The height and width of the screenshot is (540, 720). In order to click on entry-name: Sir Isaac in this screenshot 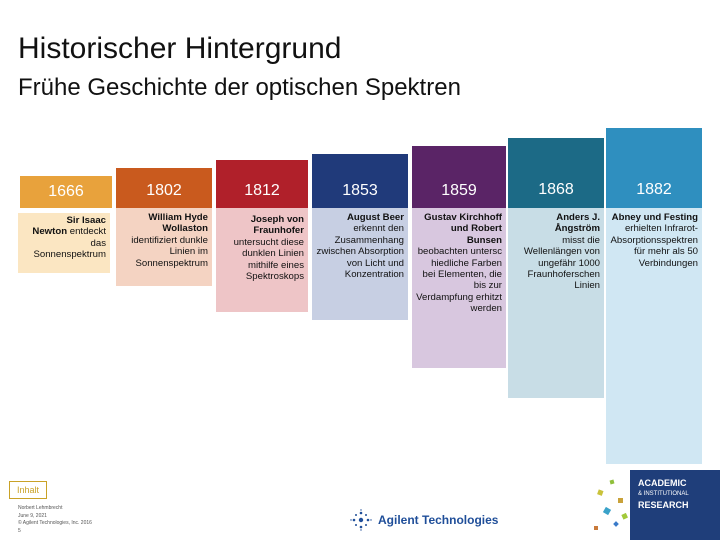, I will do `click(86, 220)`.